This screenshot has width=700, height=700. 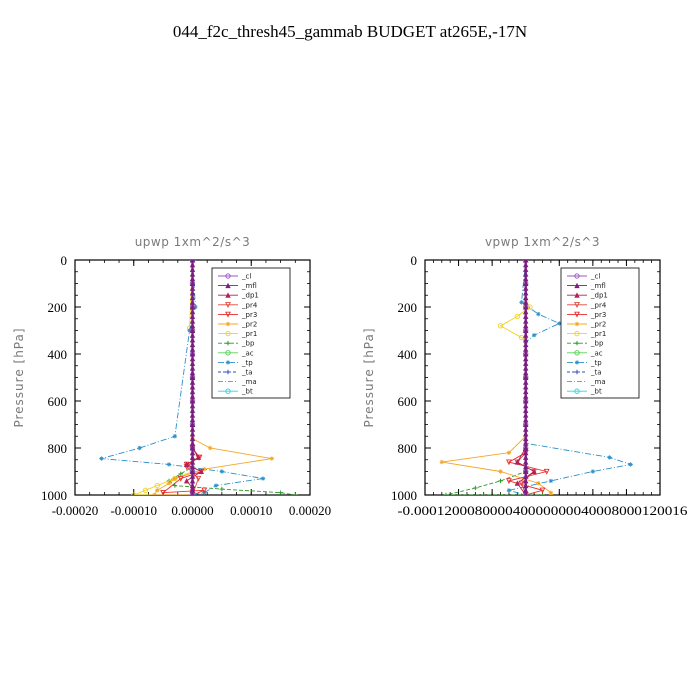 I want to click on legend-label-cl: _cl, so click(x=246, y=277).